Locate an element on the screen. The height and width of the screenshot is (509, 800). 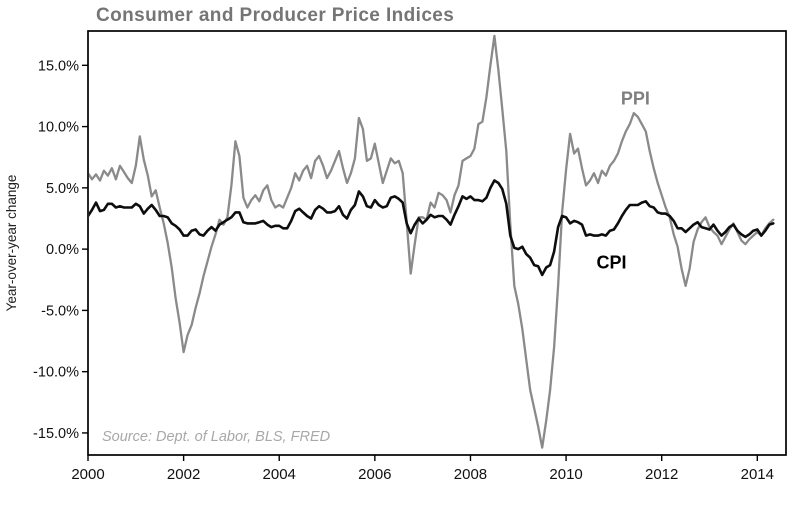
x-tick-label: 2004 is located at coordinates (279, 474).